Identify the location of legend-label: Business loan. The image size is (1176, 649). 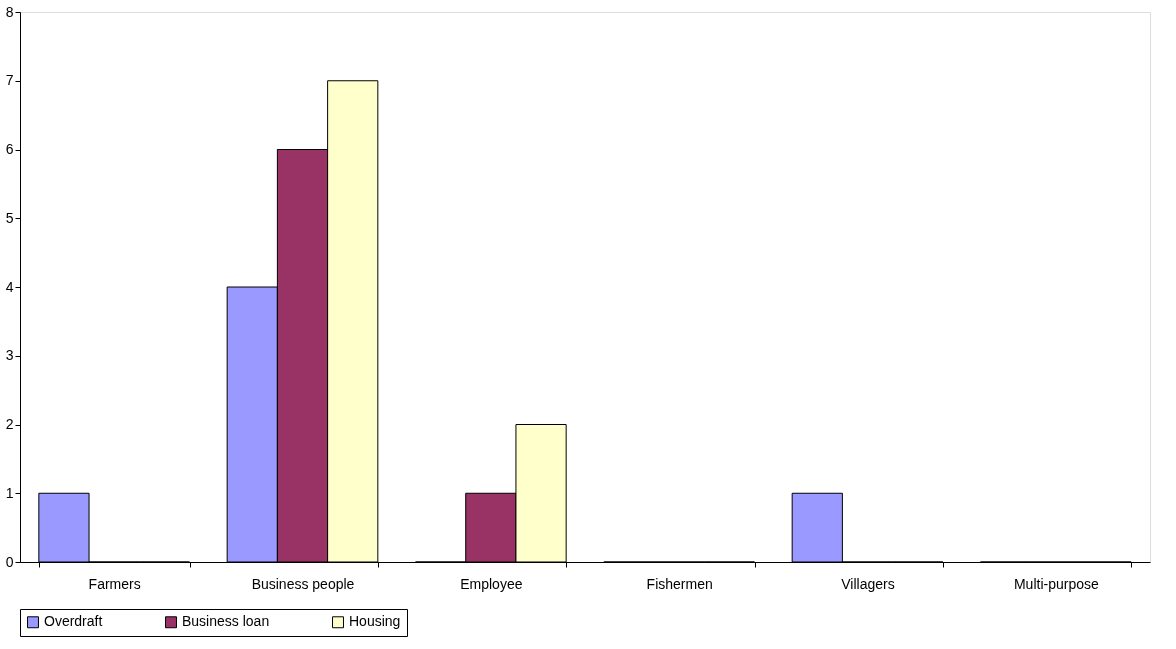
(226, 621).